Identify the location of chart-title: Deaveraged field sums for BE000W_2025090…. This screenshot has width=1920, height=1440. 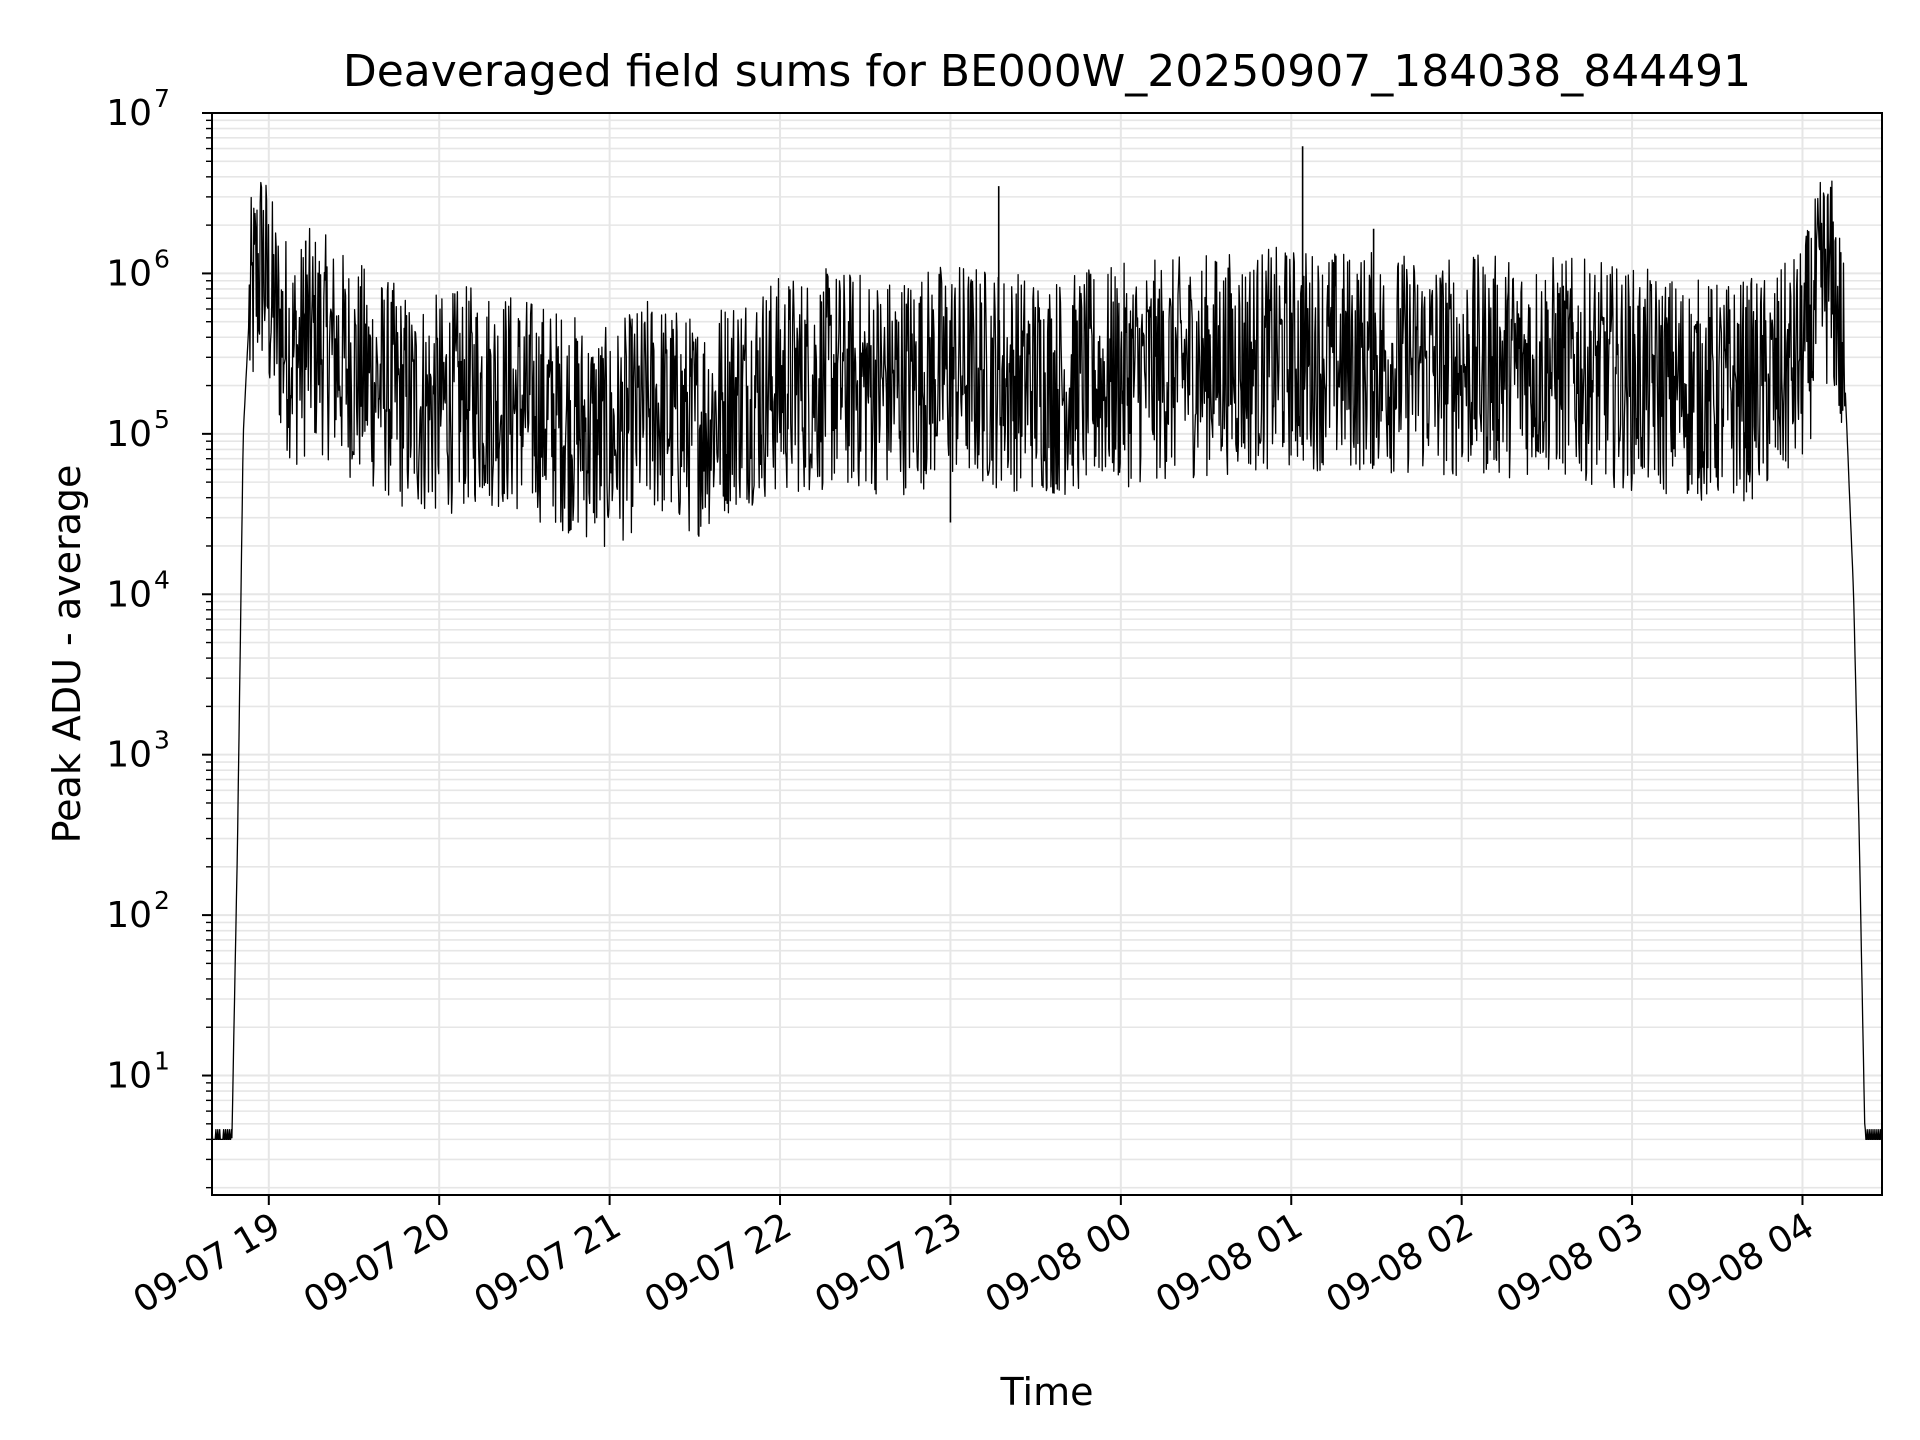
(1047, 71).